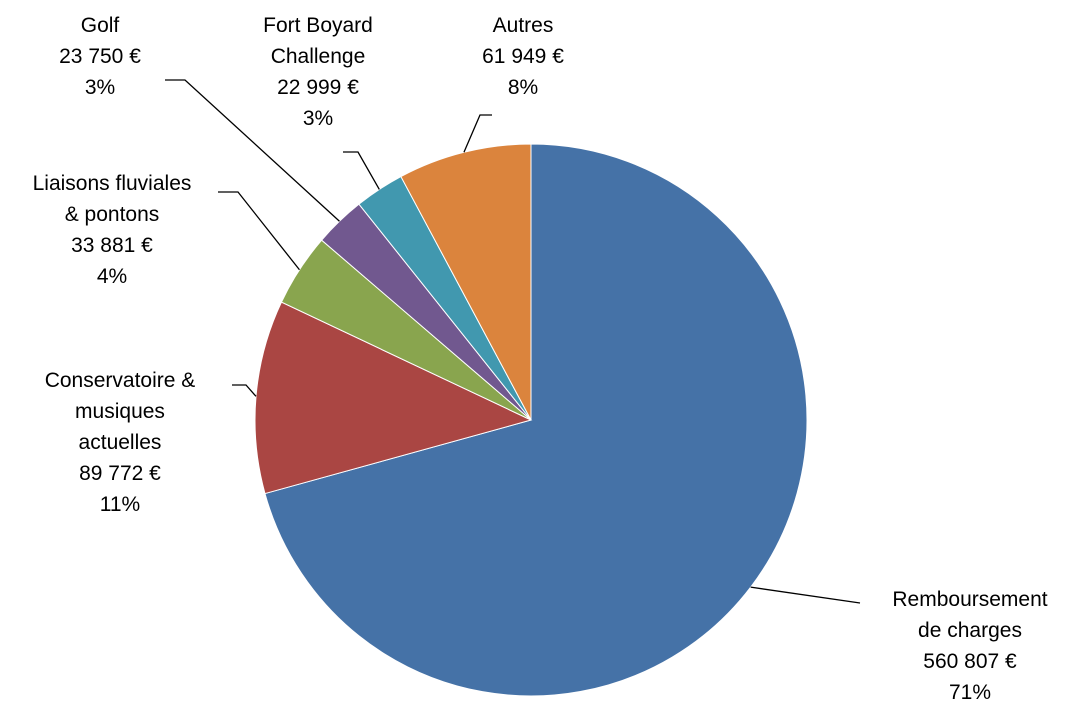  I want to click on slice-value: 23 750 €, so click(100, 56).